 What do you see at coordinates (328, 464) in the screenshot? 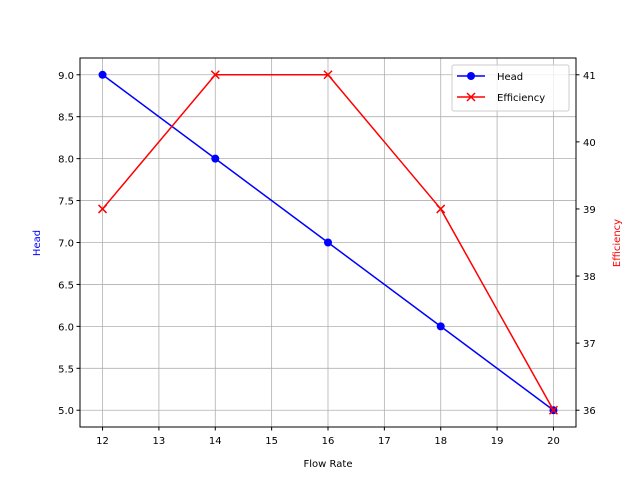
I see `x-axis-label: Flow Rate` at bounding box center [328, 464].